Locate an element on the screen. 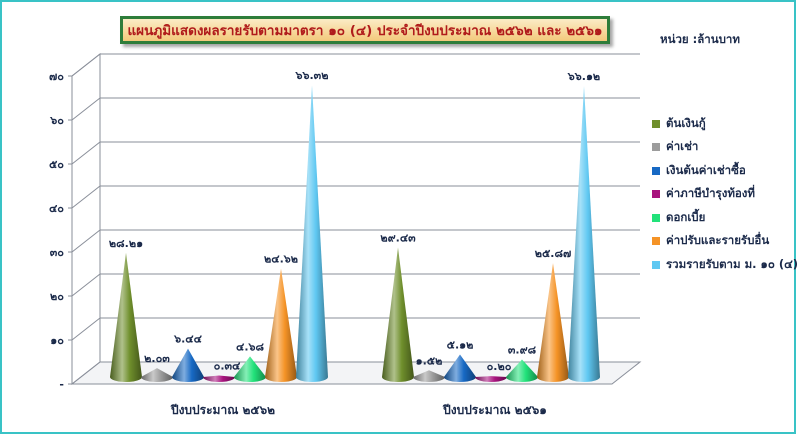 Image resolution: width=800 pixels, height=438 pixels. y-tick-label: ๖๐ is located at coordinates (56, 120).